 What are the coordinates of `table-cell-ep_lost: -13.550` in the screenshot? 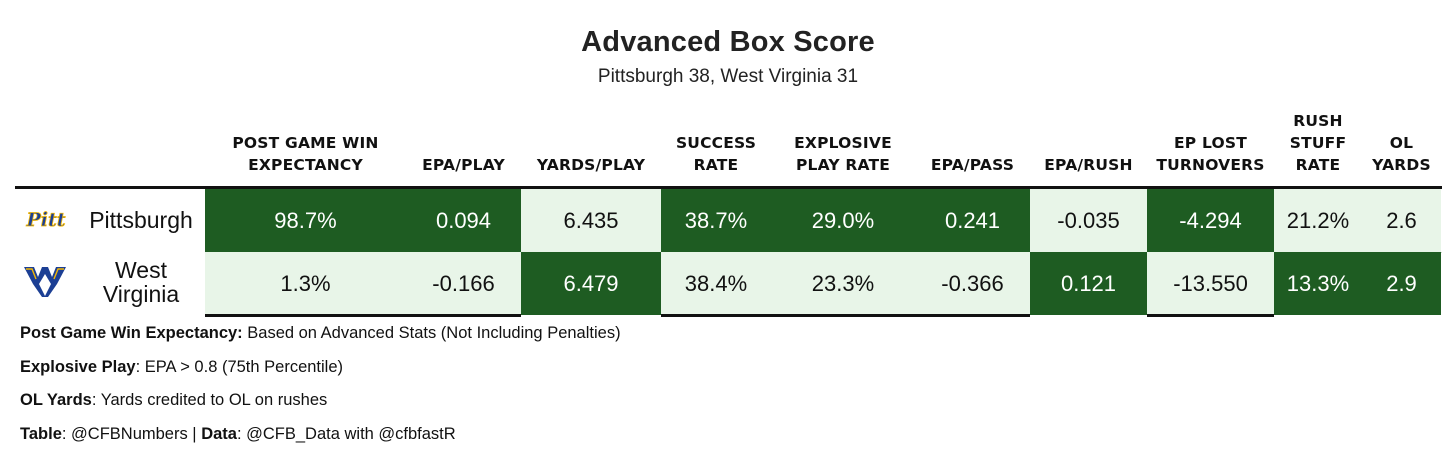 It's located at (1210, 283).